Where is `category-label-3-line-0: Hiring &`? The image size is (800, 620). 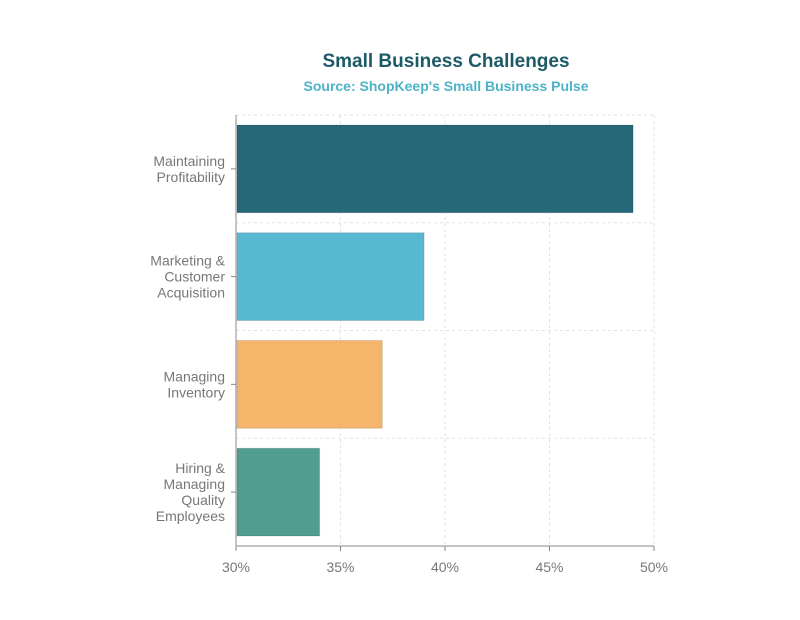
category-label-3-line-0: Hiring & is located at coordinates (200, 468).